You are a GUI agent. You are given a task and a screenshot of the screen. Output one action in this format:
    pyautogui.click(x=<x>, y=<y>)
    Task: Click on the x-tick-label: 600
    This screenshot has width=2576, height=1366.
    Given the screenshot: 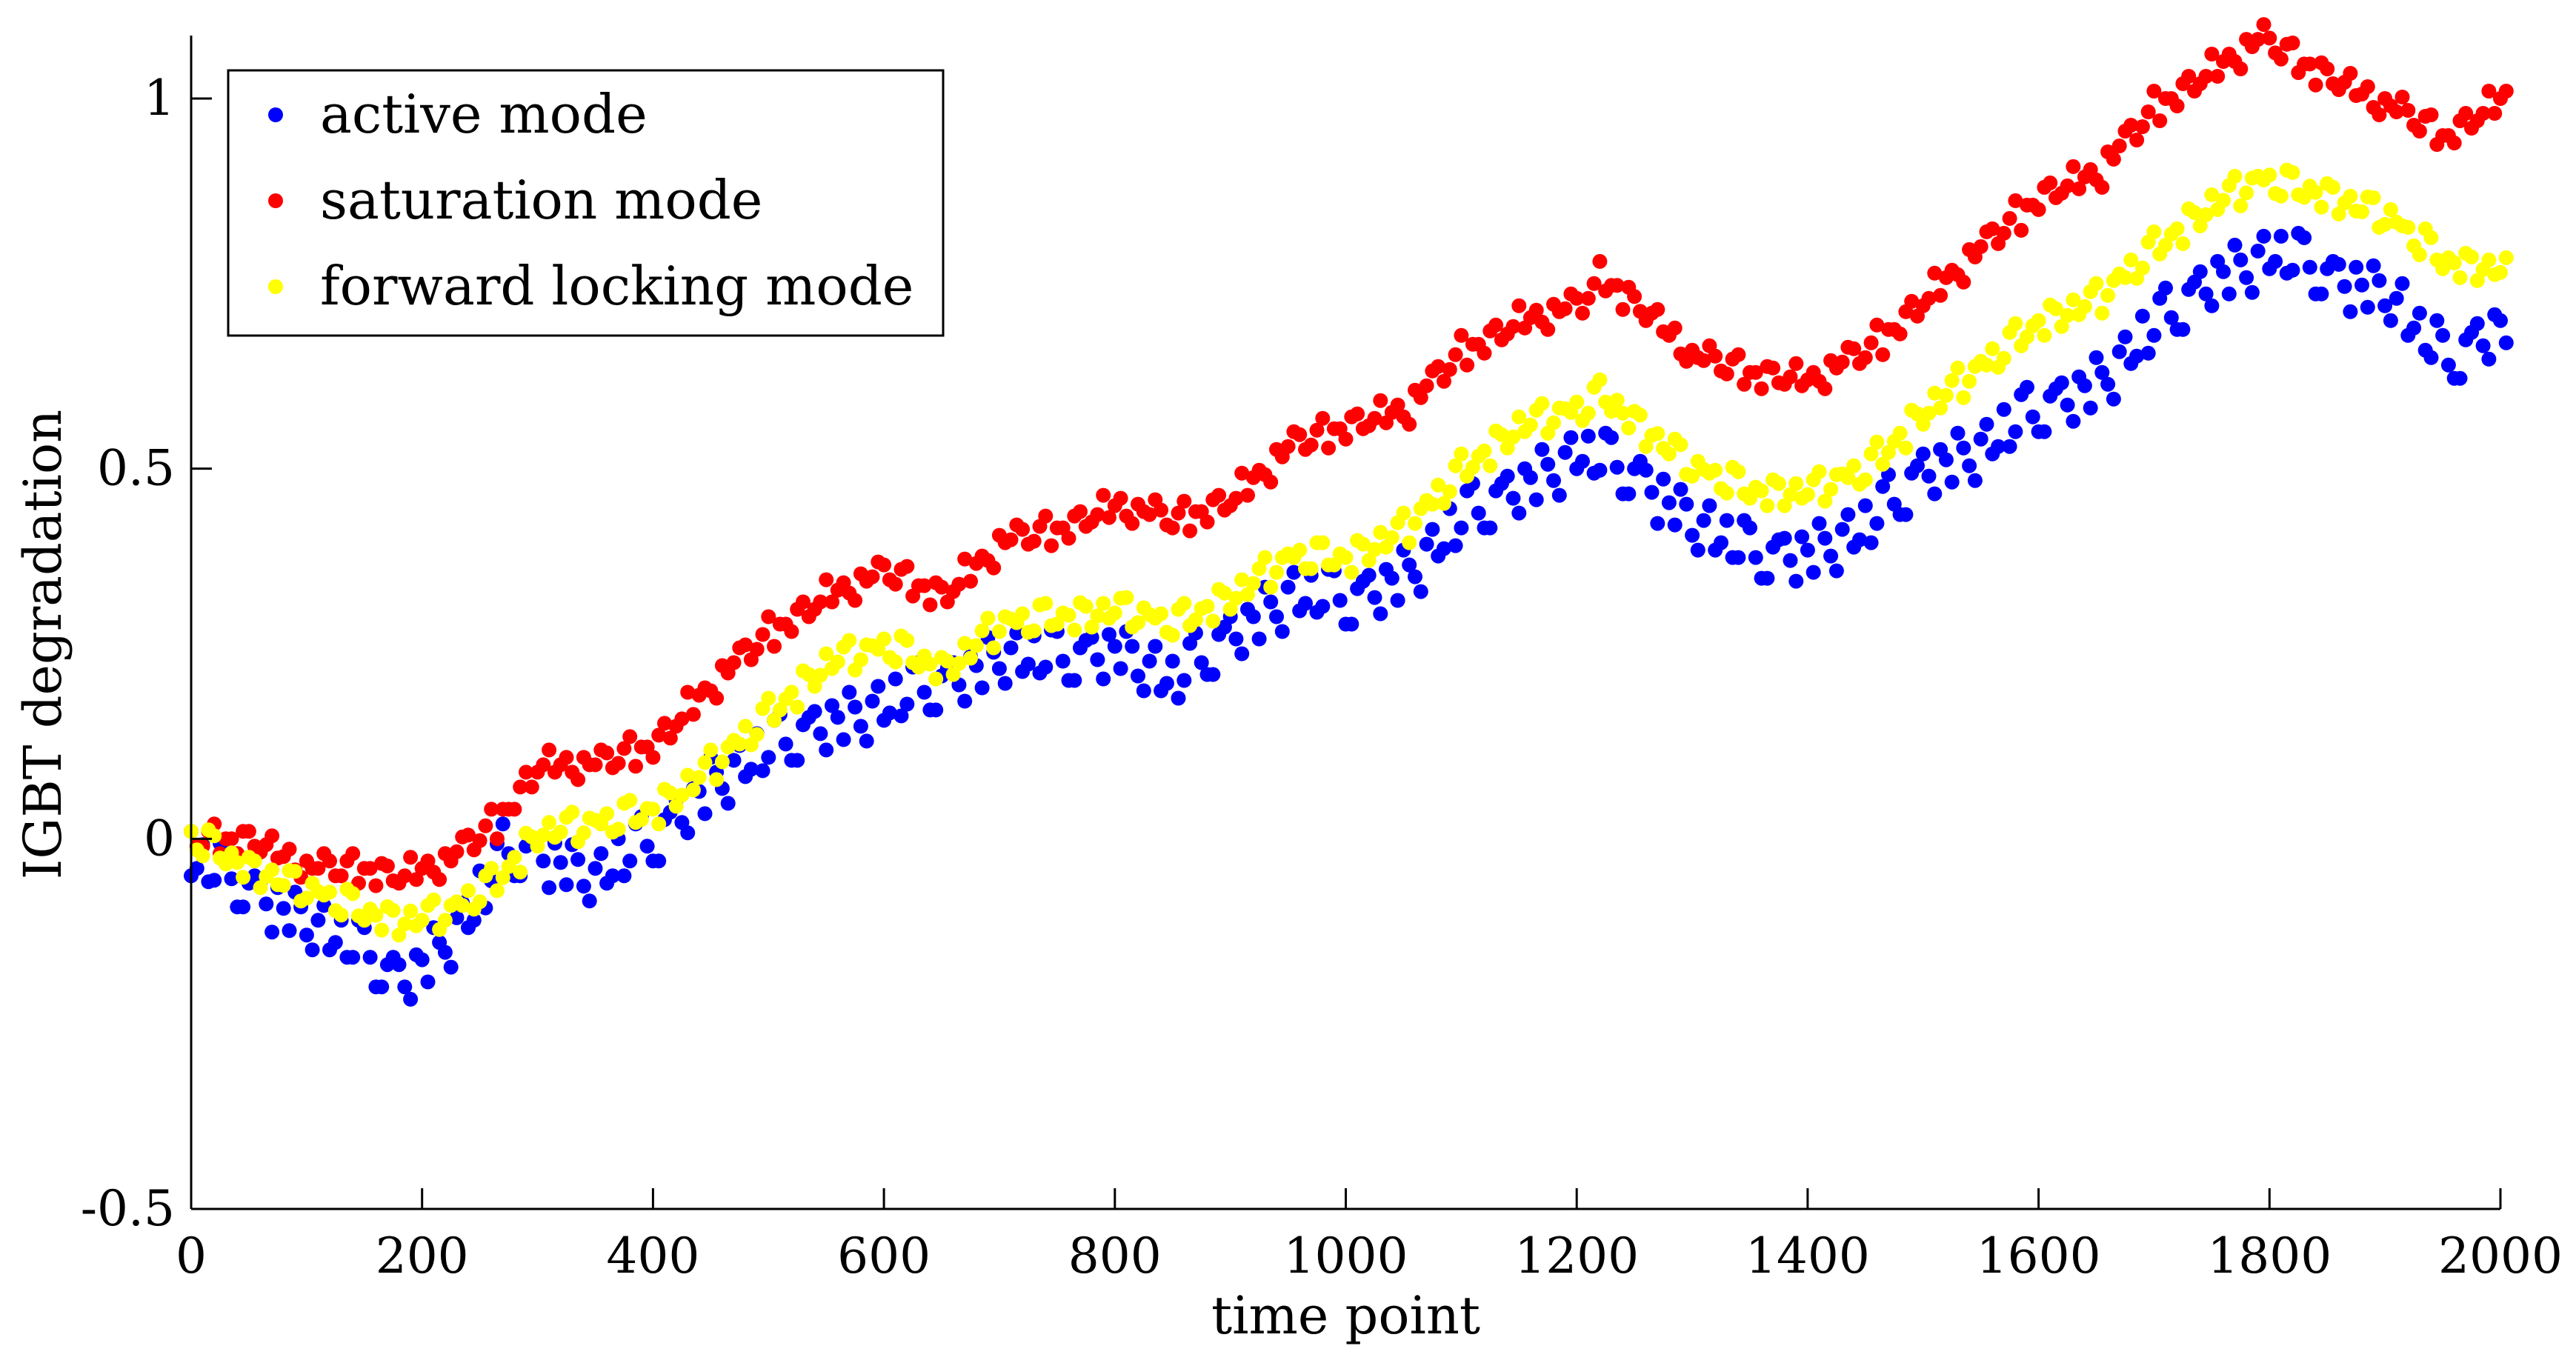 What is the action you would take?
    pyautogui.click(x=884, y=1256)
    